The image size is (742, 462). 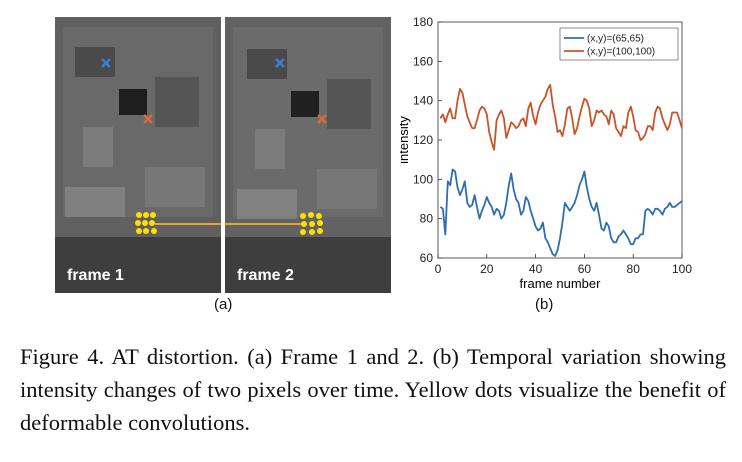 I want to click on frame-divider, so click(x=223, y=155).